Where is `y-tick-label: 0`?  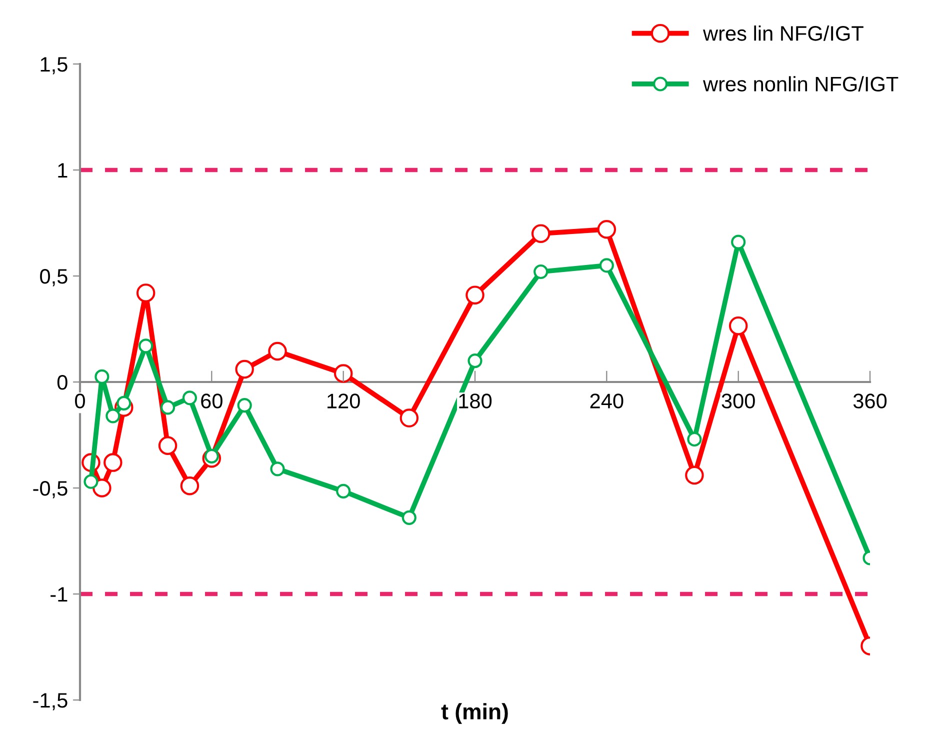 y-tick-label: 0 is located at coordinates (62, 382).